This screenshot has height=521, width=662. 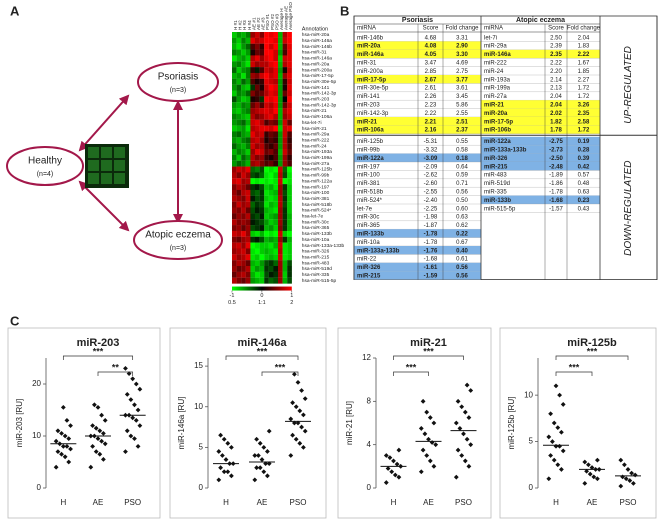 I want to click on table-cell: let-7i, so click(x=490, y=38).